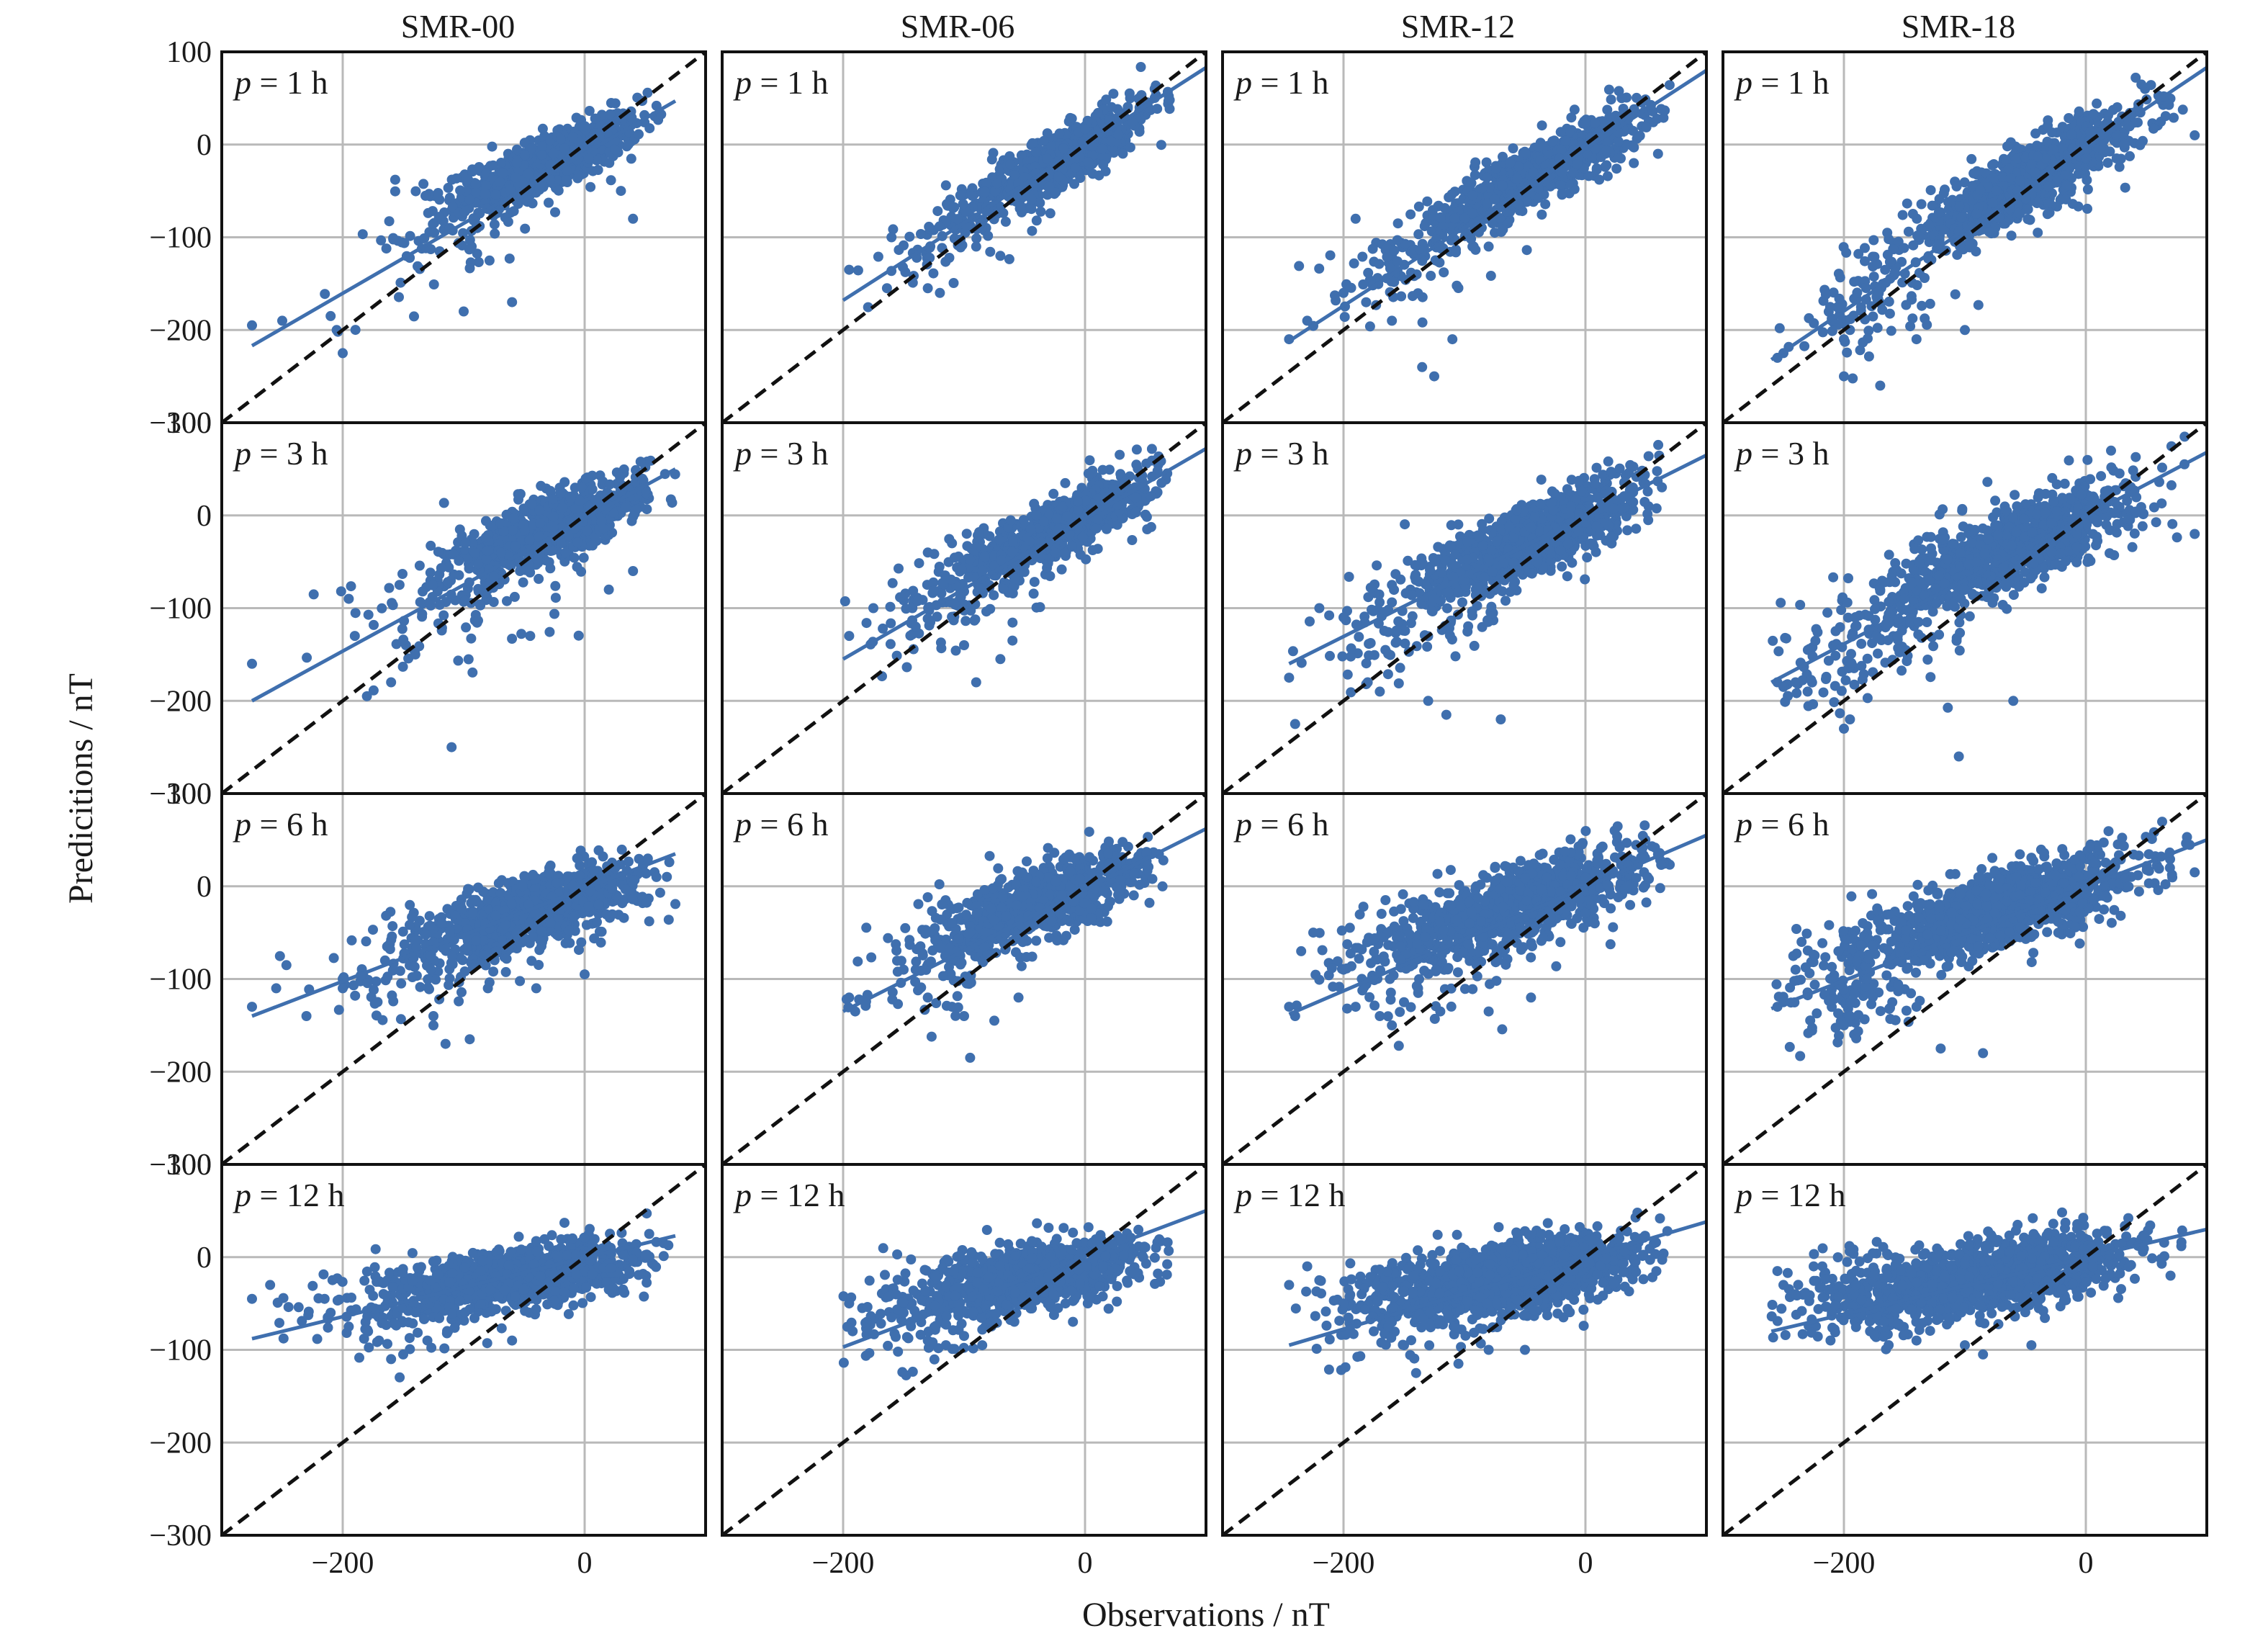 The width and height of the screenshot is (2268, 1644). Describe the element at coordinates (180, 330) in the screenshot. I see `y-tick-label: −200` at that location.